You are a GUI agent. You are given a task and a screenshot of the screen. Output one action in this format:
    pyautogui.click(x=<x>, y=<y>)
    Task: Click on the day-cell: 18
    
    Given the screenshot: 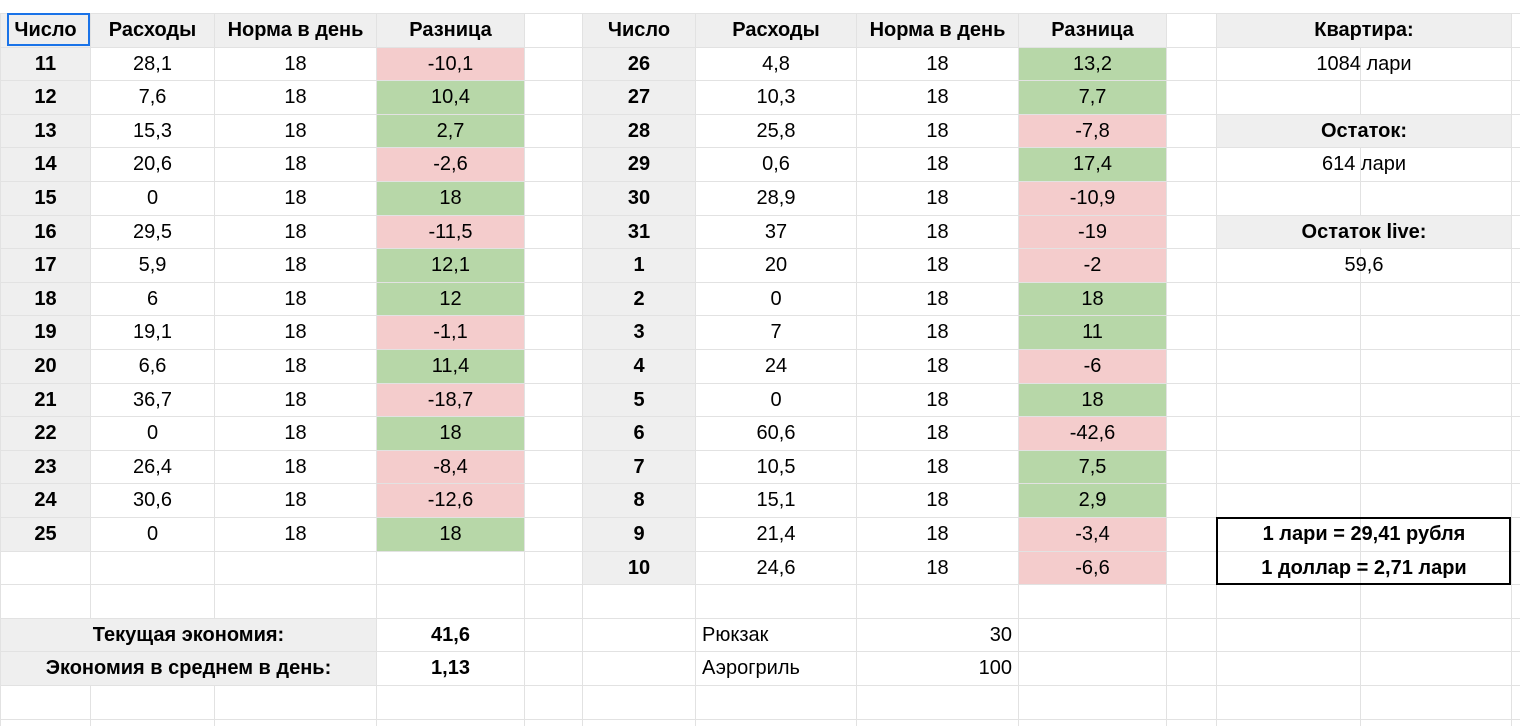 What is the action you would take?
    pyautogui.click(x=45, y=299)
    